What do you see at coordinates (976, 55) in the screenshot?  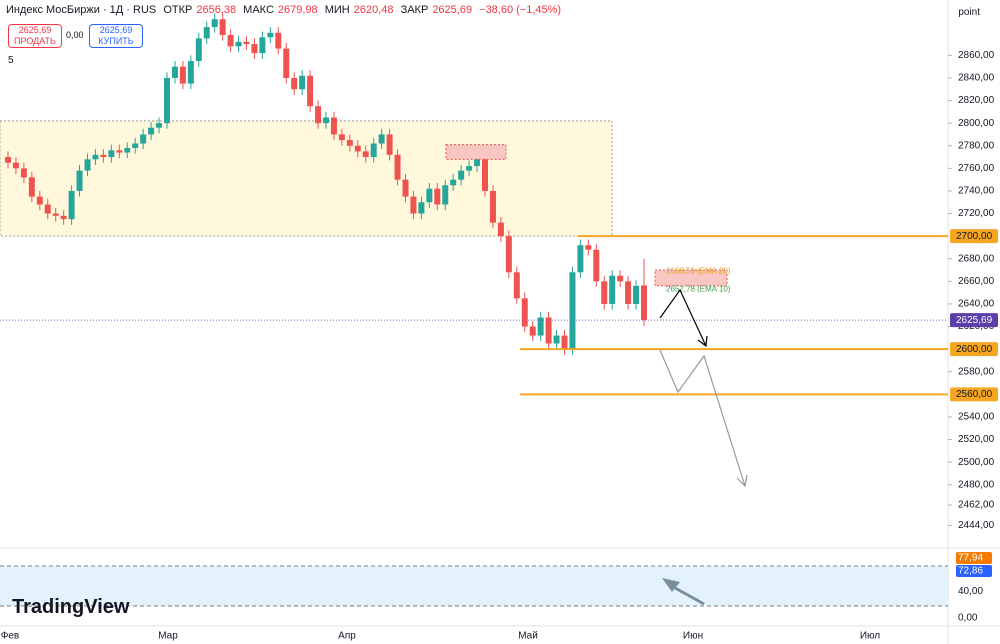 I see `y-tick-label: 2860,00` at bounding box center [976, 55].